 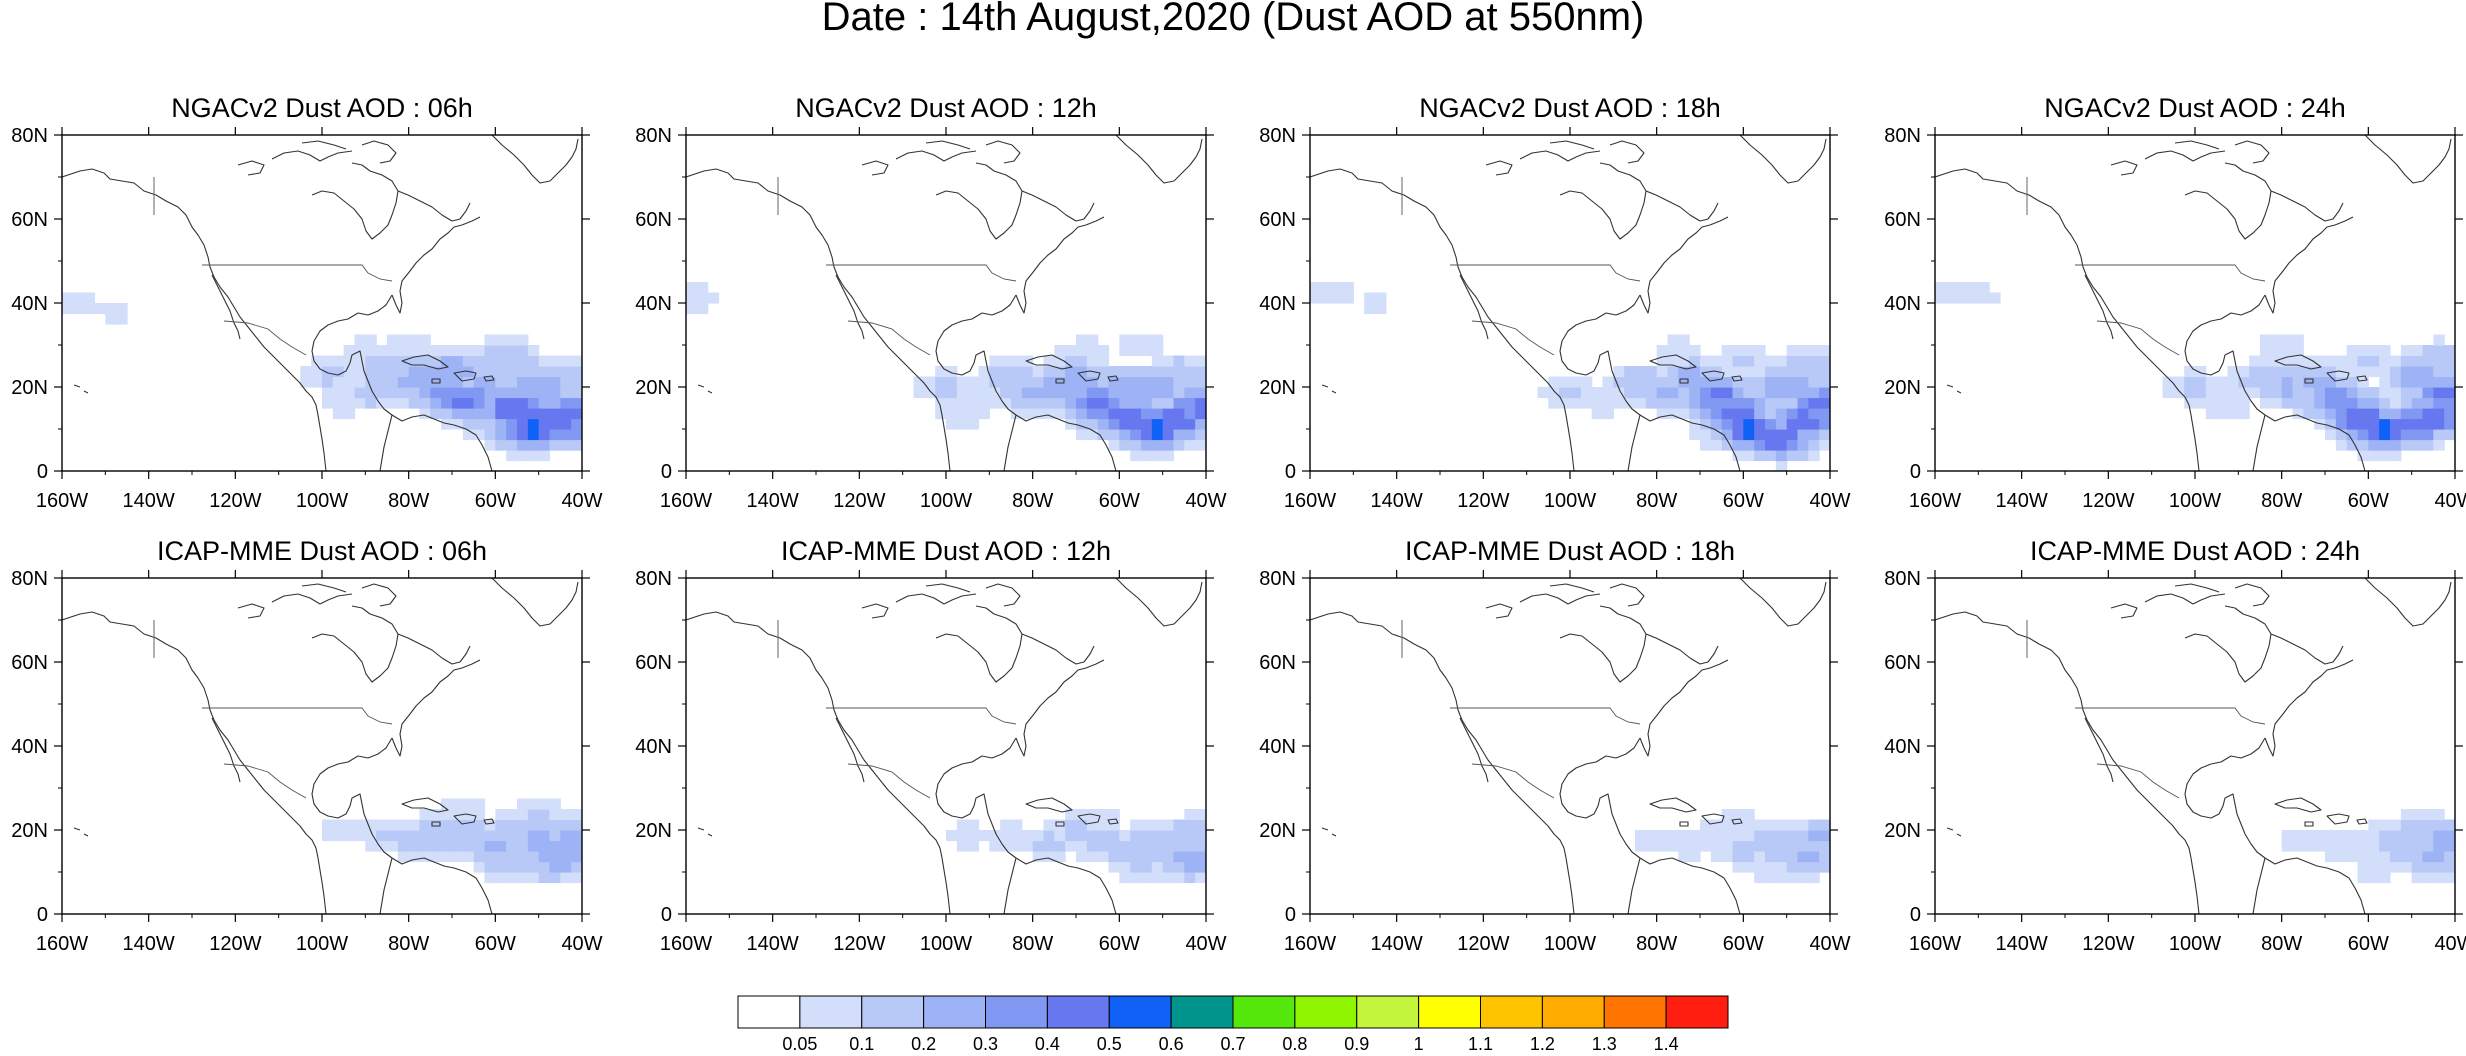 What do you see at coordinates (2108, 944) in the screenshot?
I see `x-tick-label: 120W` at bounding box center [2108, 944].